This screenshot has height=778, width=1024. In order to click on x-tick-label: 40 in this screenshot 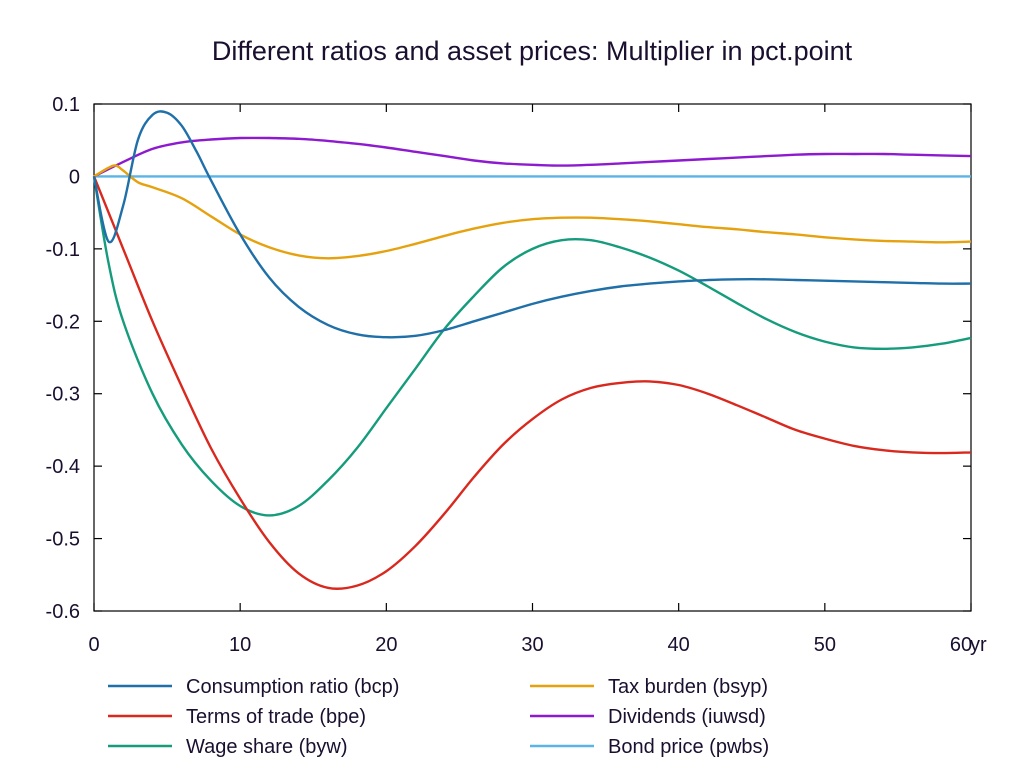, I will do `click(679, 645)`.